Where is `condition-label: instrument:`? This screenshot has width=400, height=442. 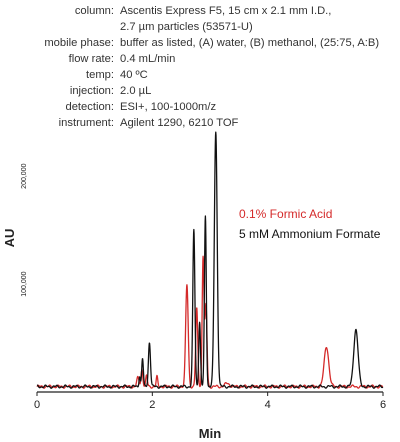
condition-label: instrument: is located at coordinates (86, 123).